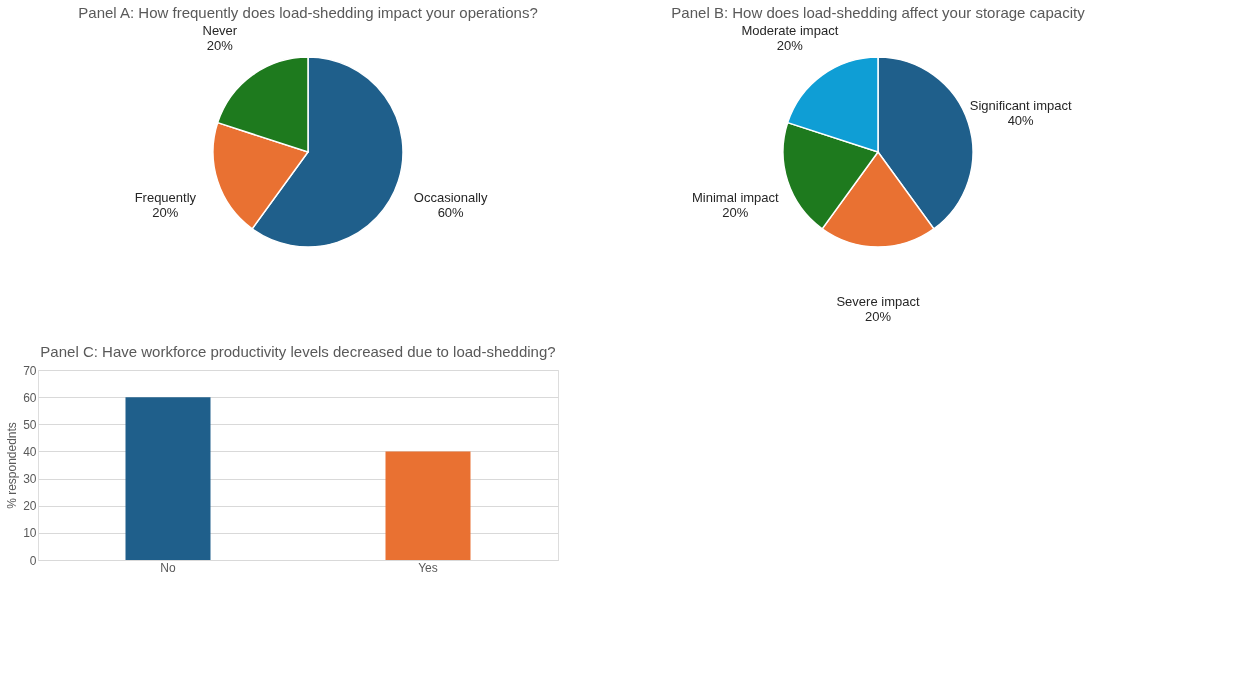  I want to click on slice-label: Frequently, so click(165, 198).